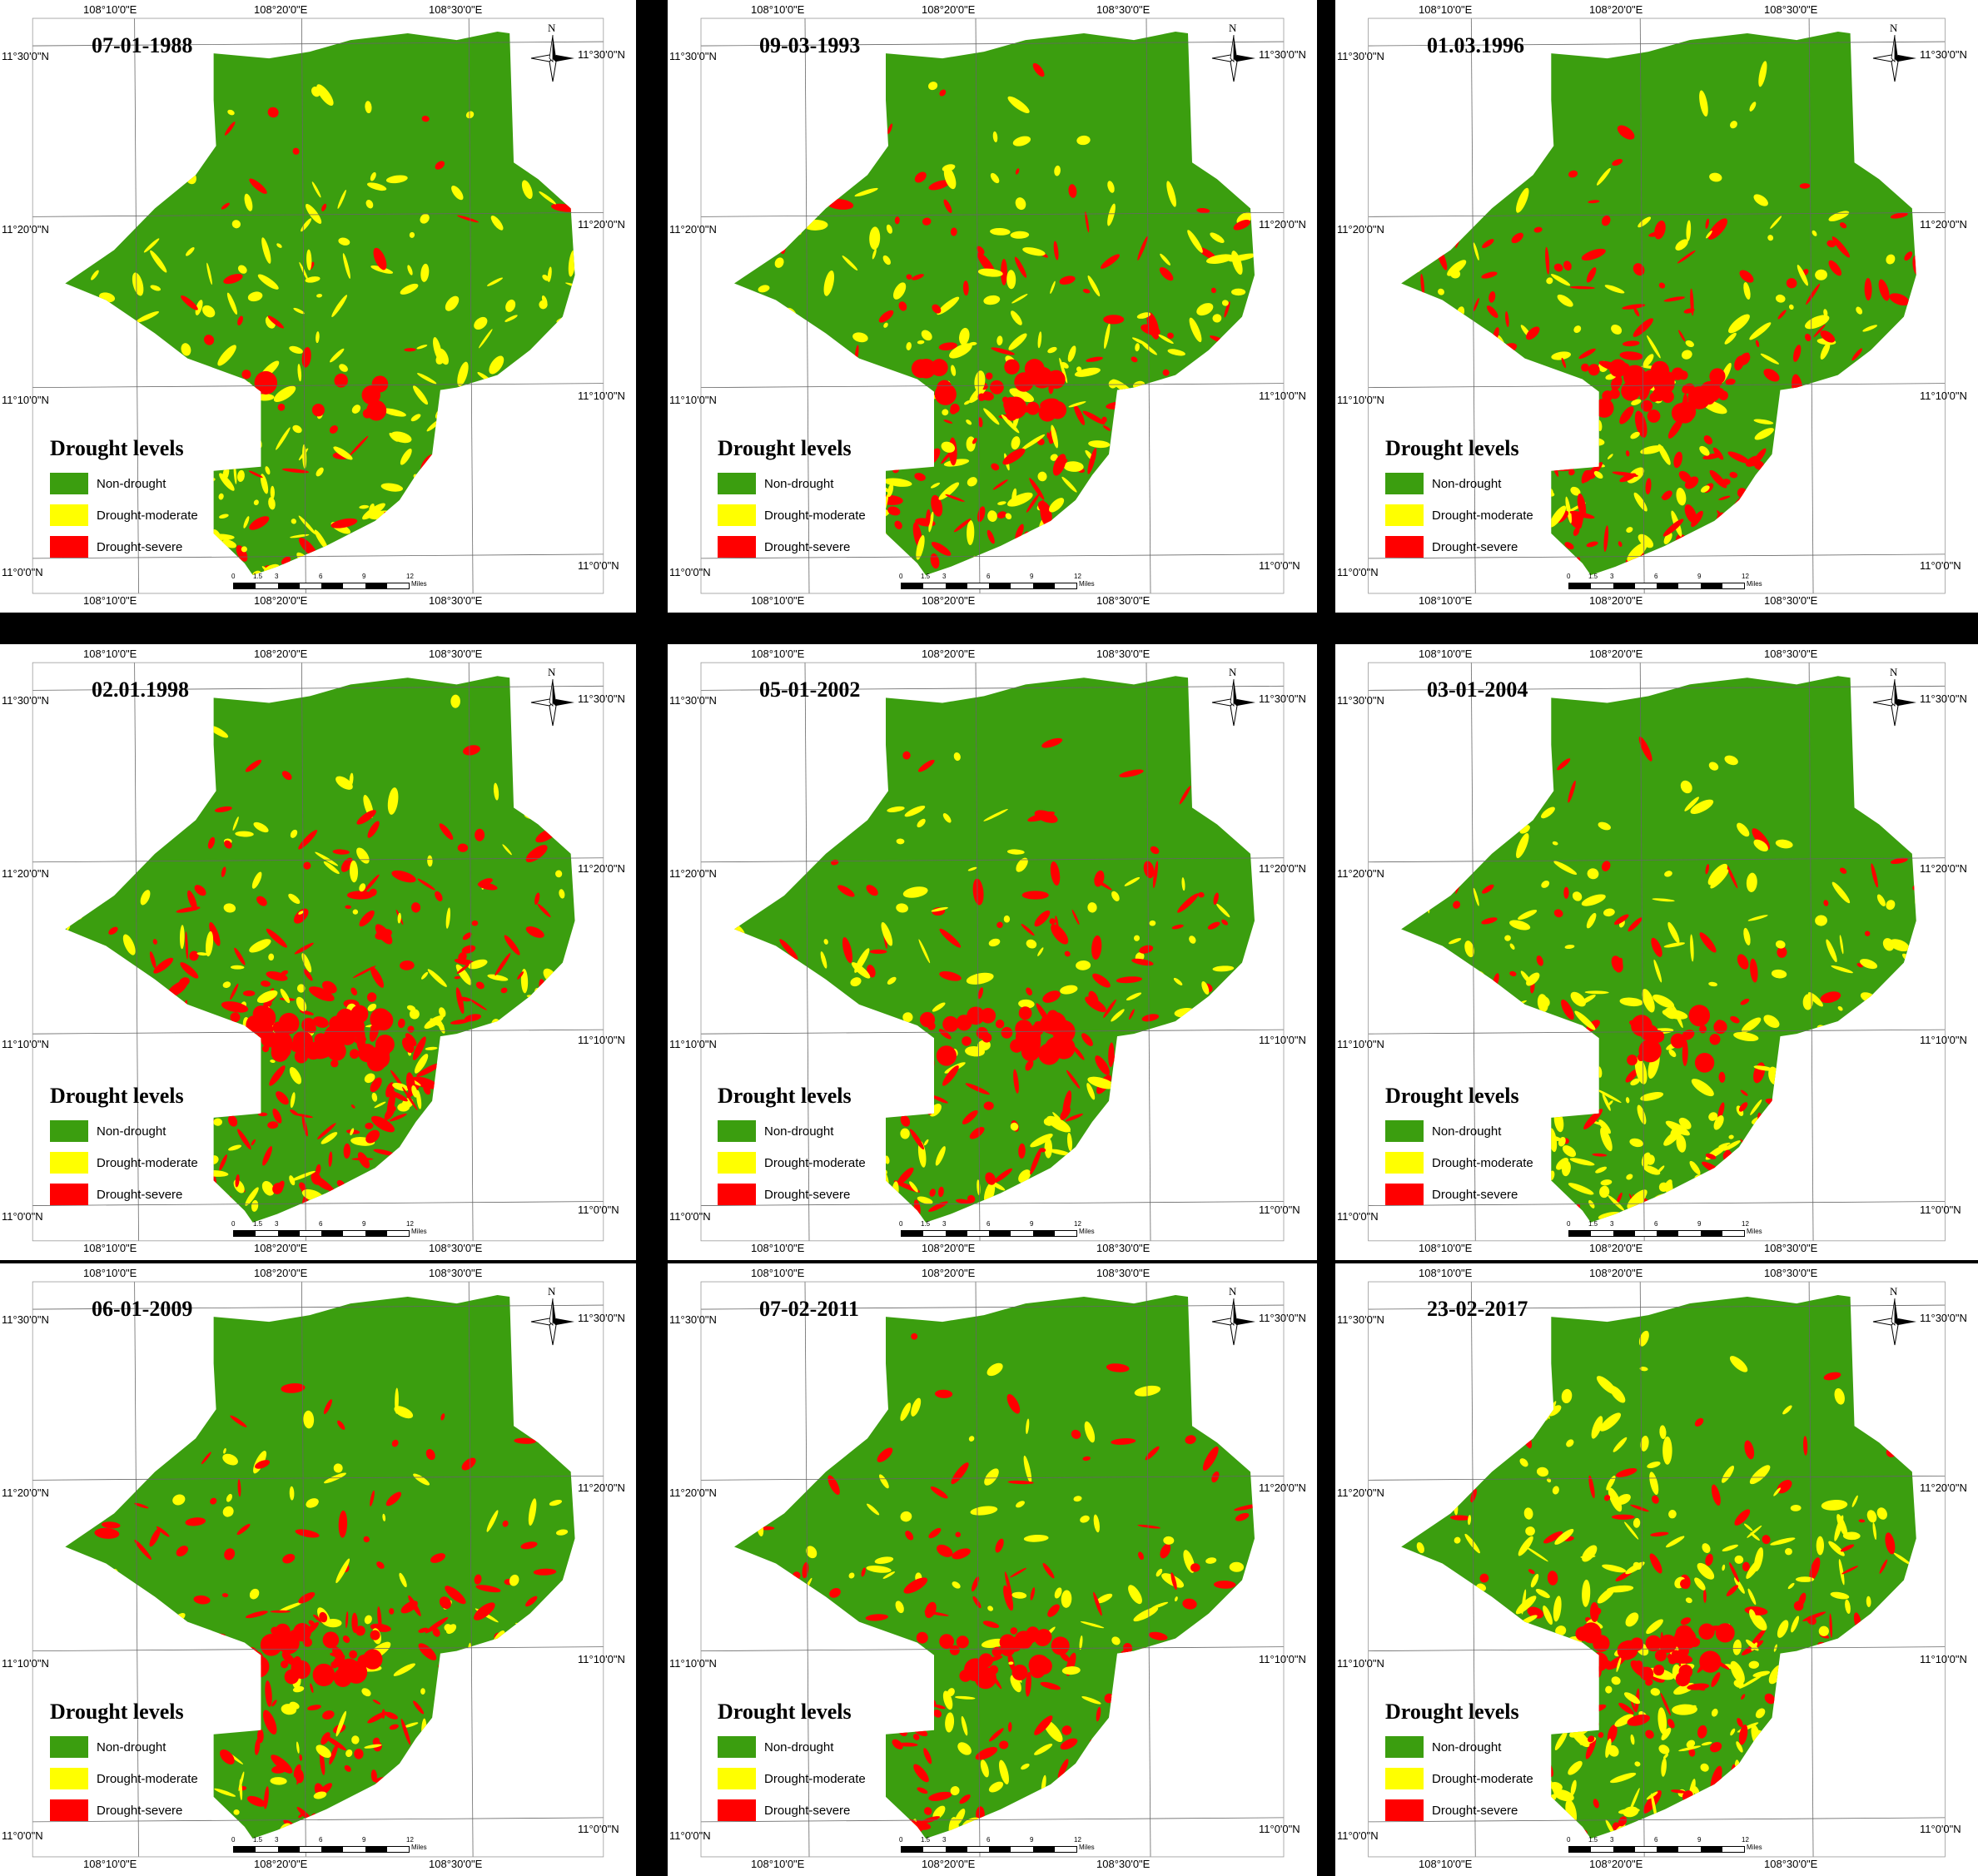 This screenshot has width=1978, height=1876. What do you see at coordinates (124, 1778) in the screenshot?
I see `legend-item: Drought-moderate` at bounding box center [124, 1778].